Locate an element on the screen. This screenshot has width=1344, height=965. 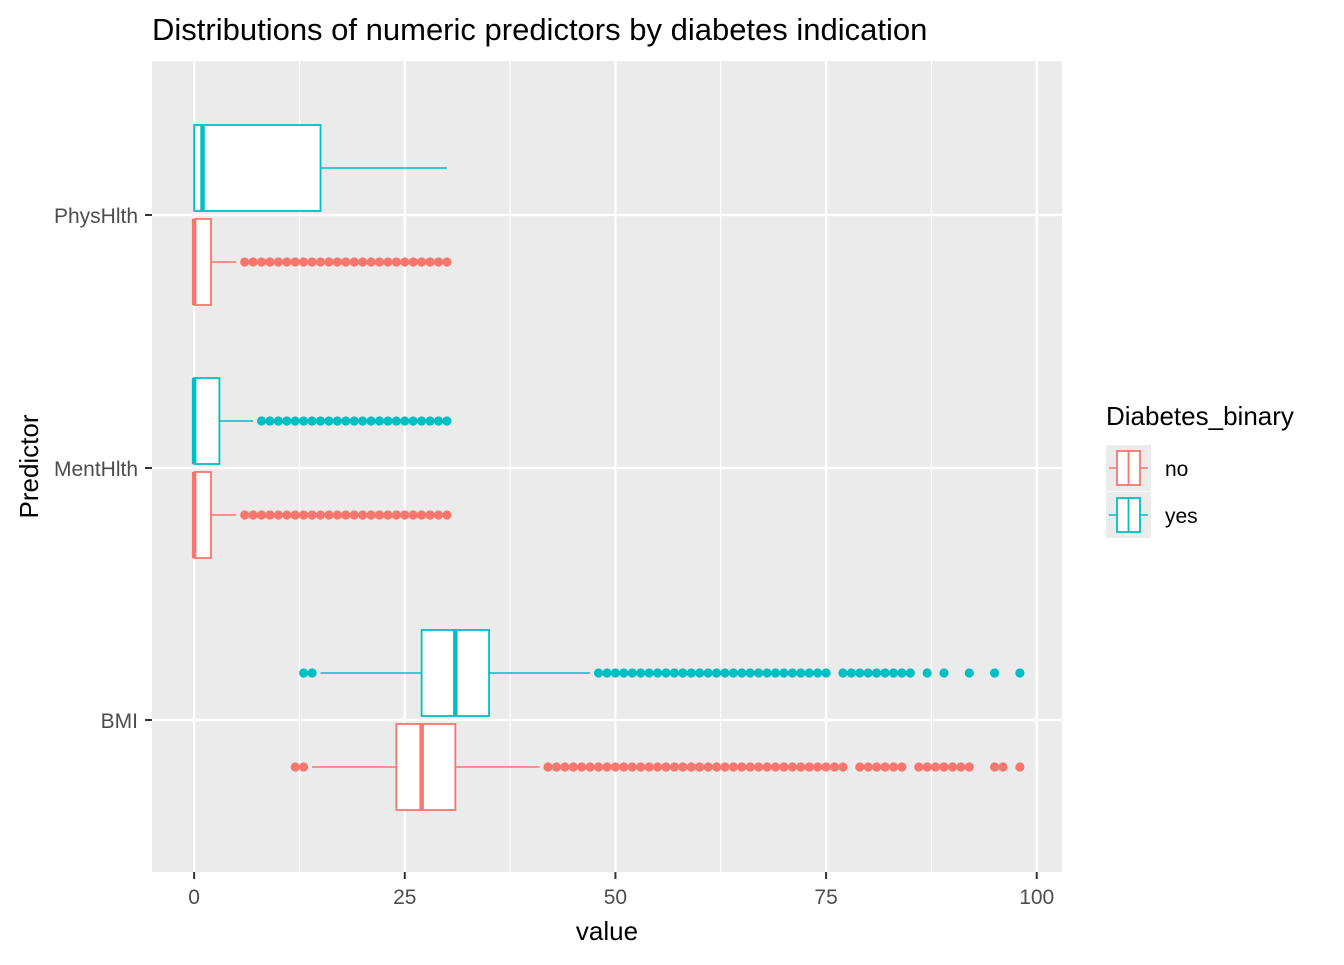
box-no-MentHlth is located at coordinates (321, 515).